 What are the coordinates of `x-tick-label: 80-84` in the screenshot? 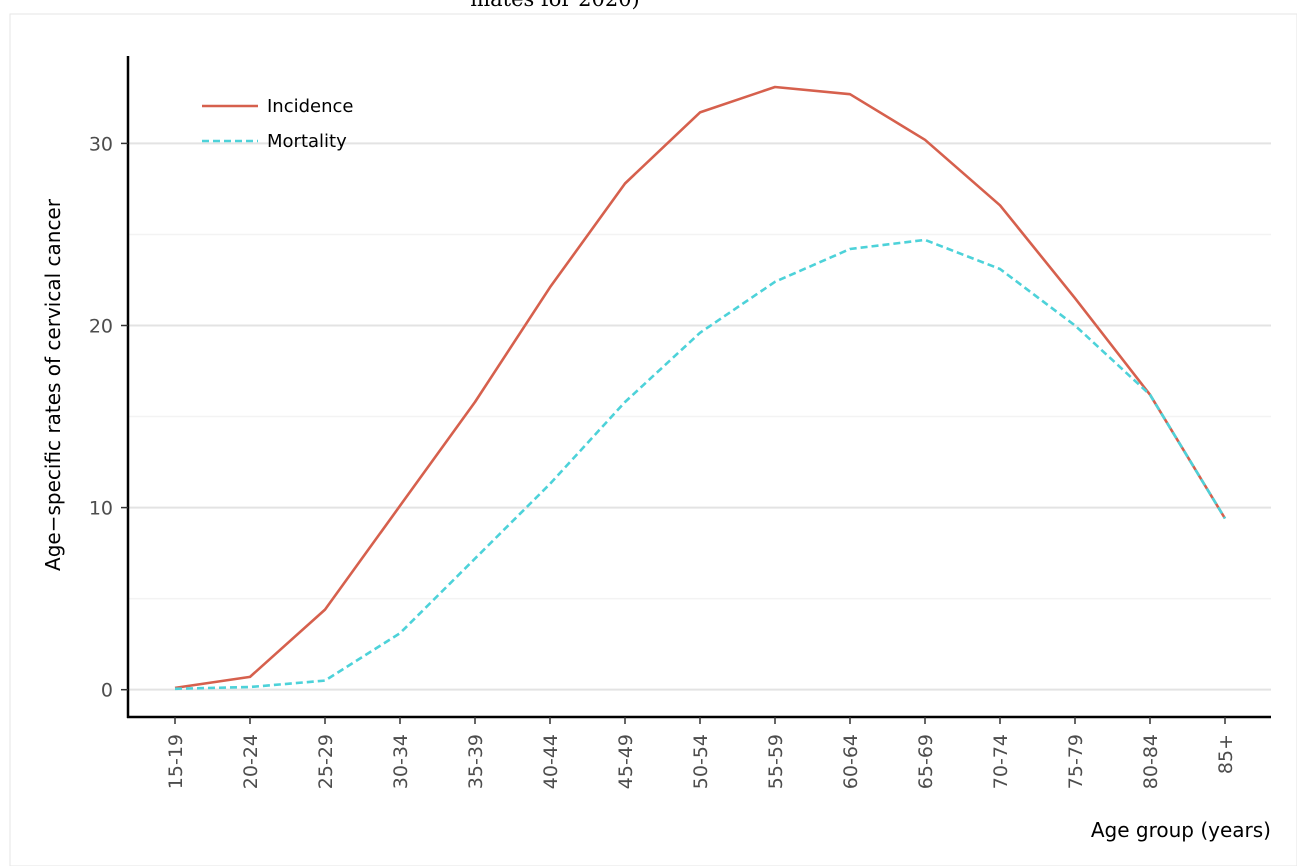 It's located at (1151, 761).